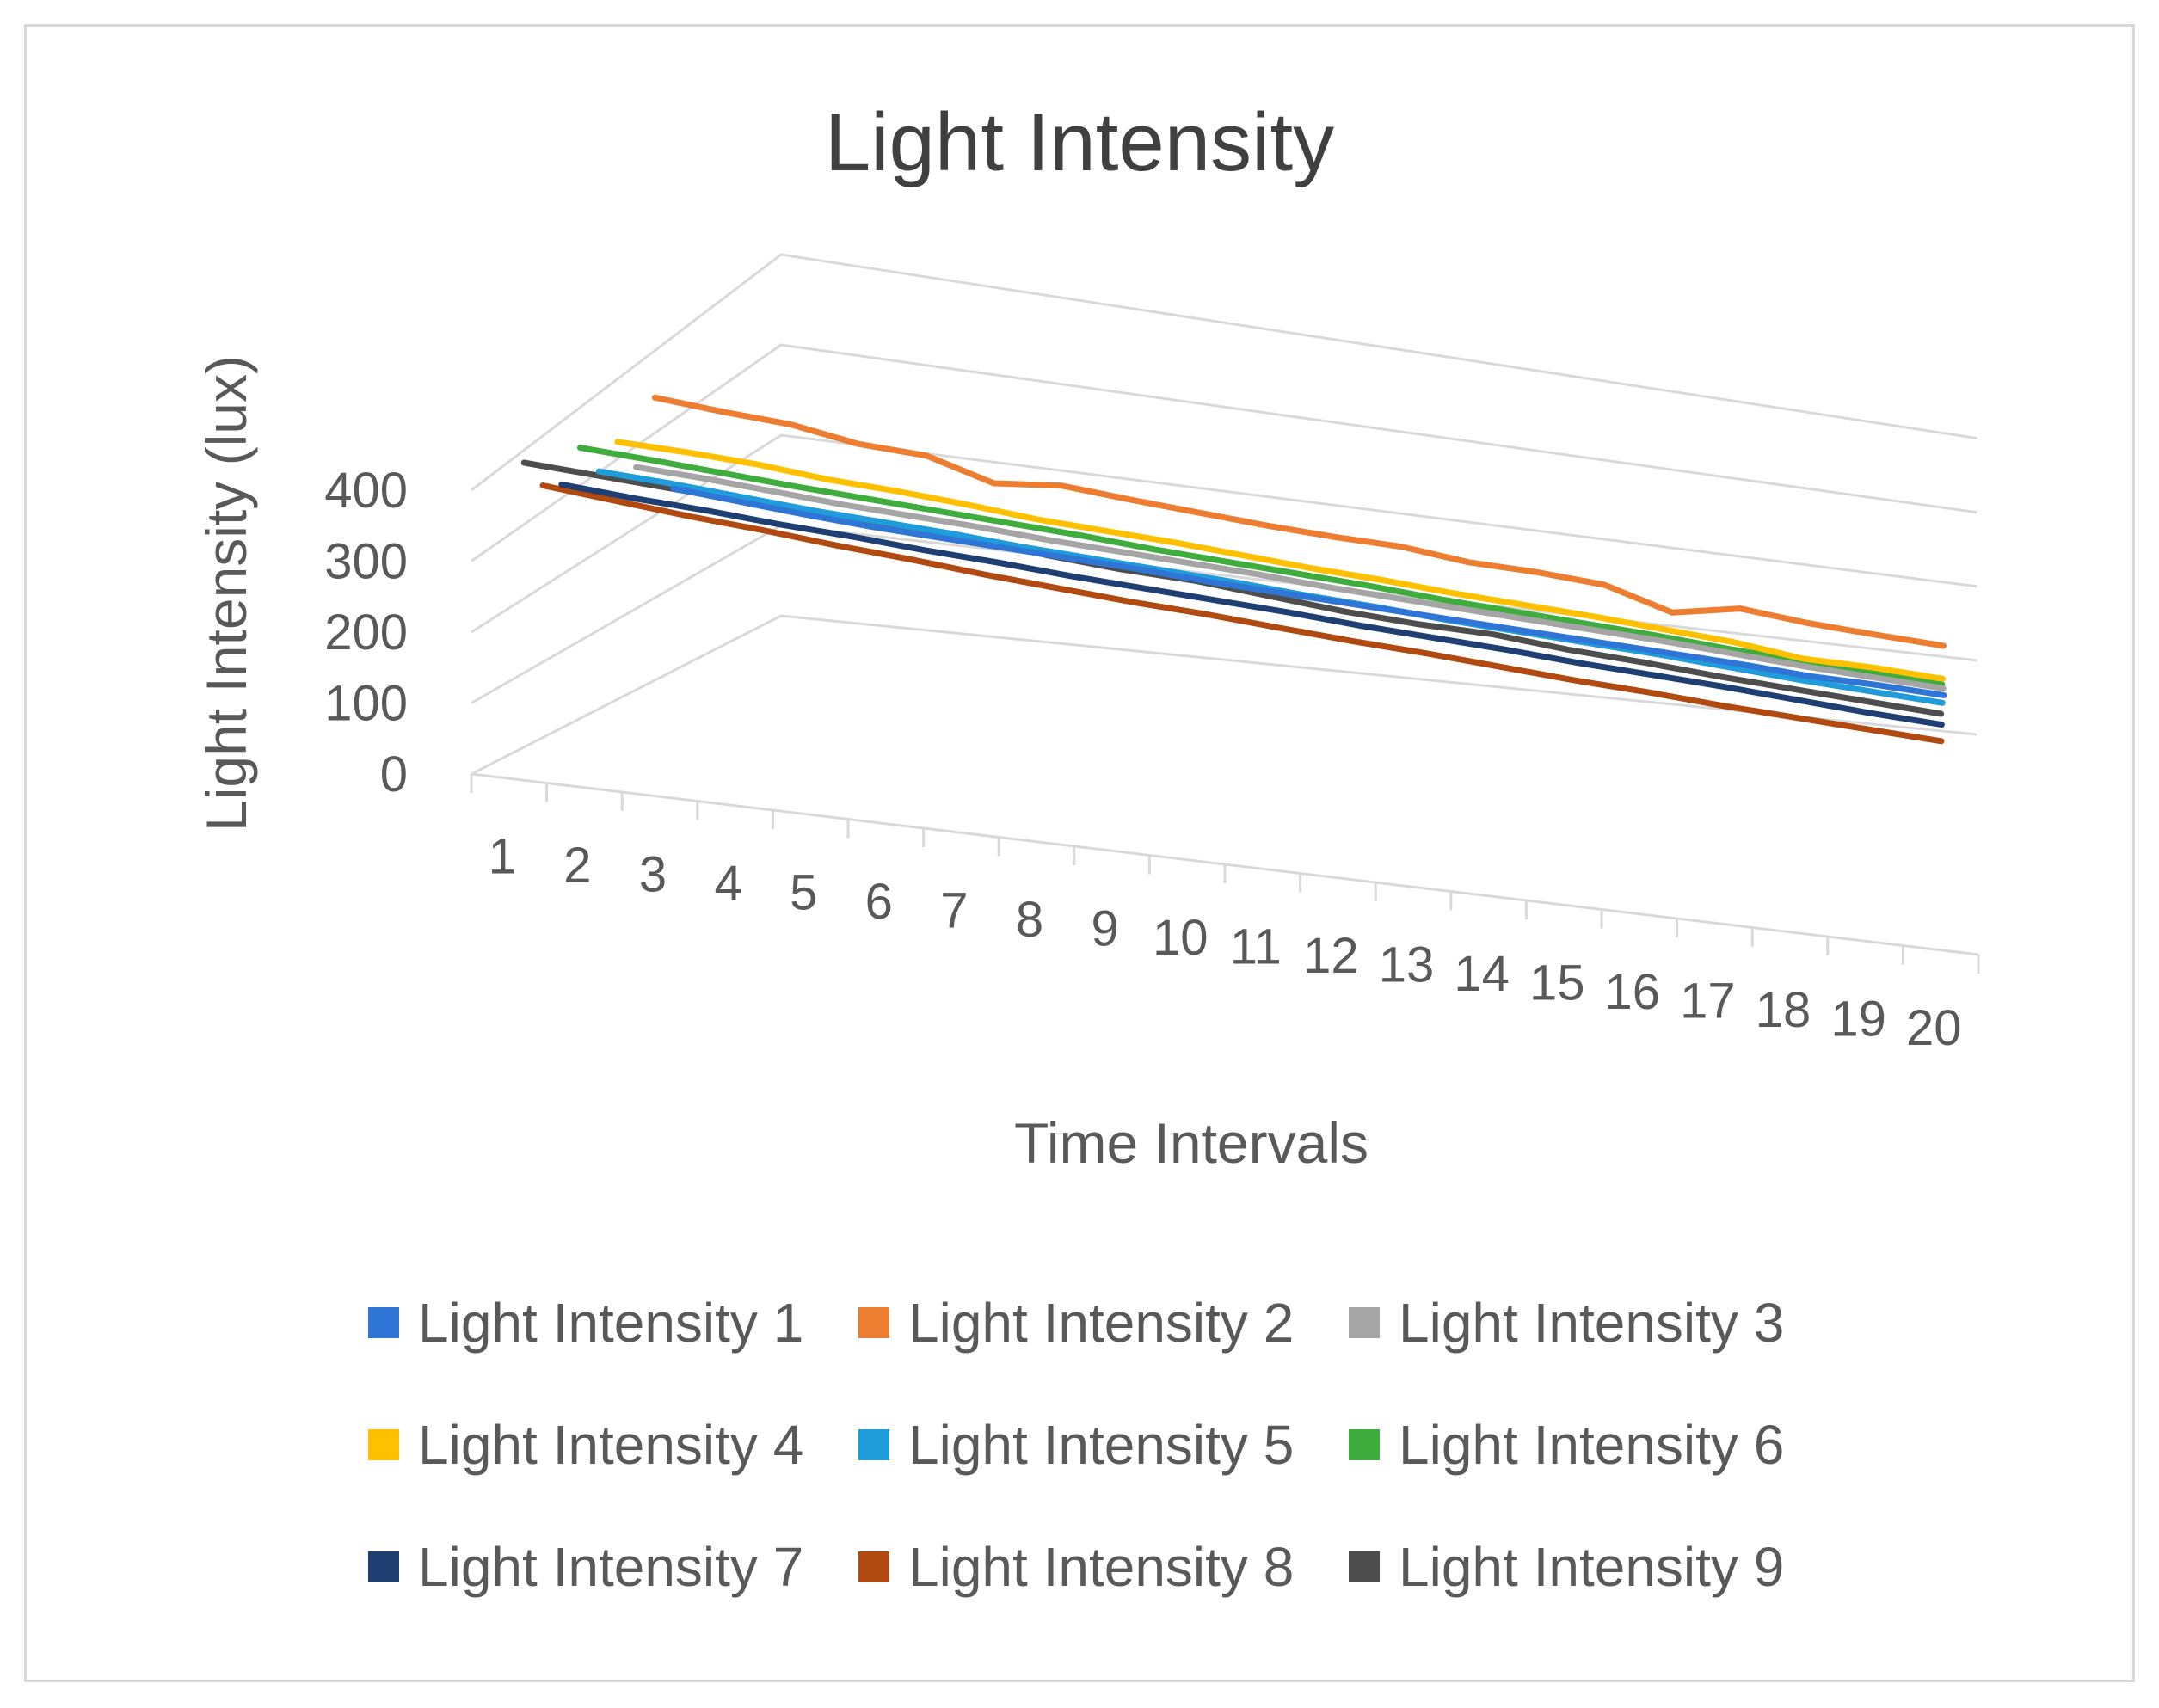 This screenshot has height=1708, width=2159. Describe the element at coordinates (1101, 1445) in the screenshot. I see `legend-label-5: Light Intensity 5` at that location.